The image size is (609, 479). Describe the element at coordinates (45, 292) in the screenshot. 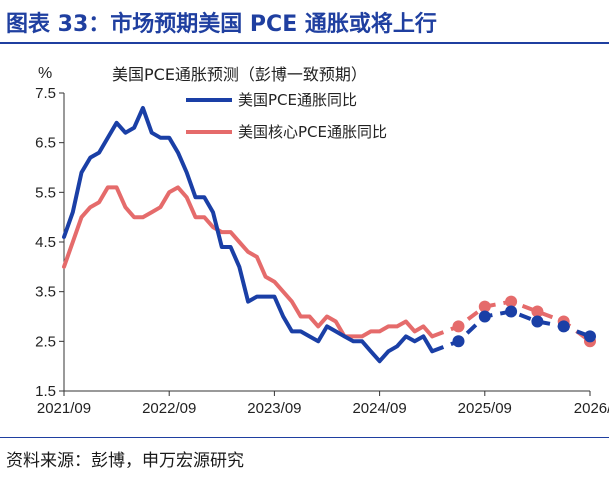

I see `y-tick-label: 3.5` at that location.